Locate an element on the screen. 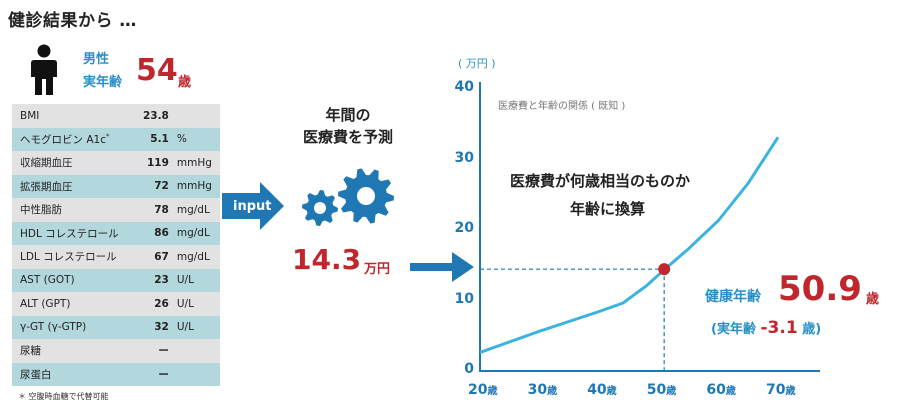 The width and height of the screenshot is (900, 410). x-tick-label: 30歳 is located at coordinates (542, 390).